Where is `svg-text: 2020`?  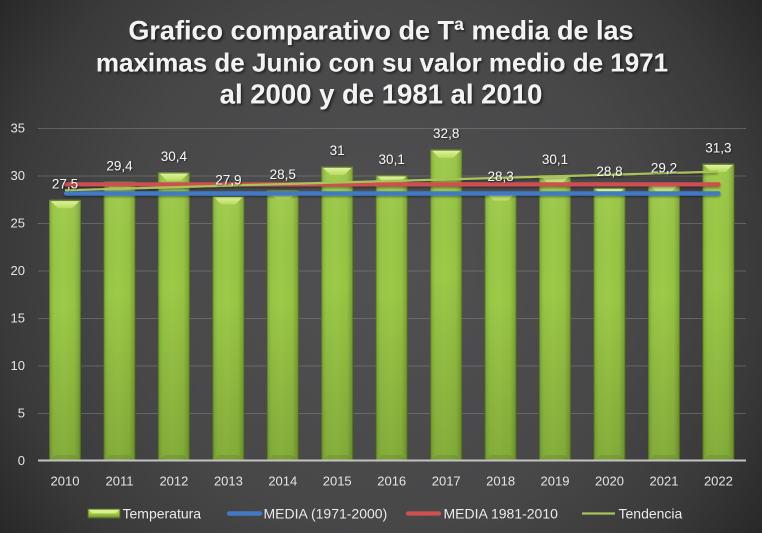
svg-text: 2020 is located at coordinates (609, 481).